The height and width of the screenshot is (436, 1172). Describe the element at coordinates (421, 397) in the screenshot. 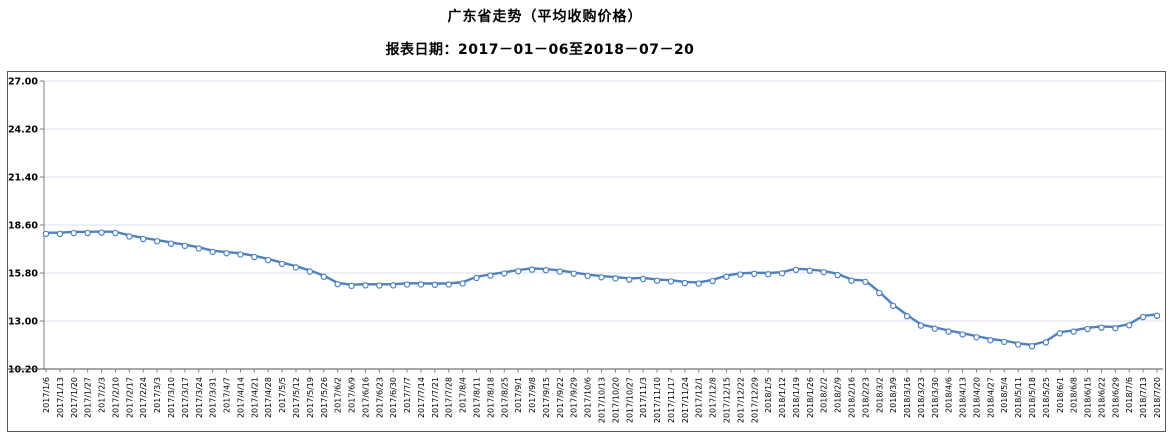

I see `x-tick-label: 2017/7/14` at that location.